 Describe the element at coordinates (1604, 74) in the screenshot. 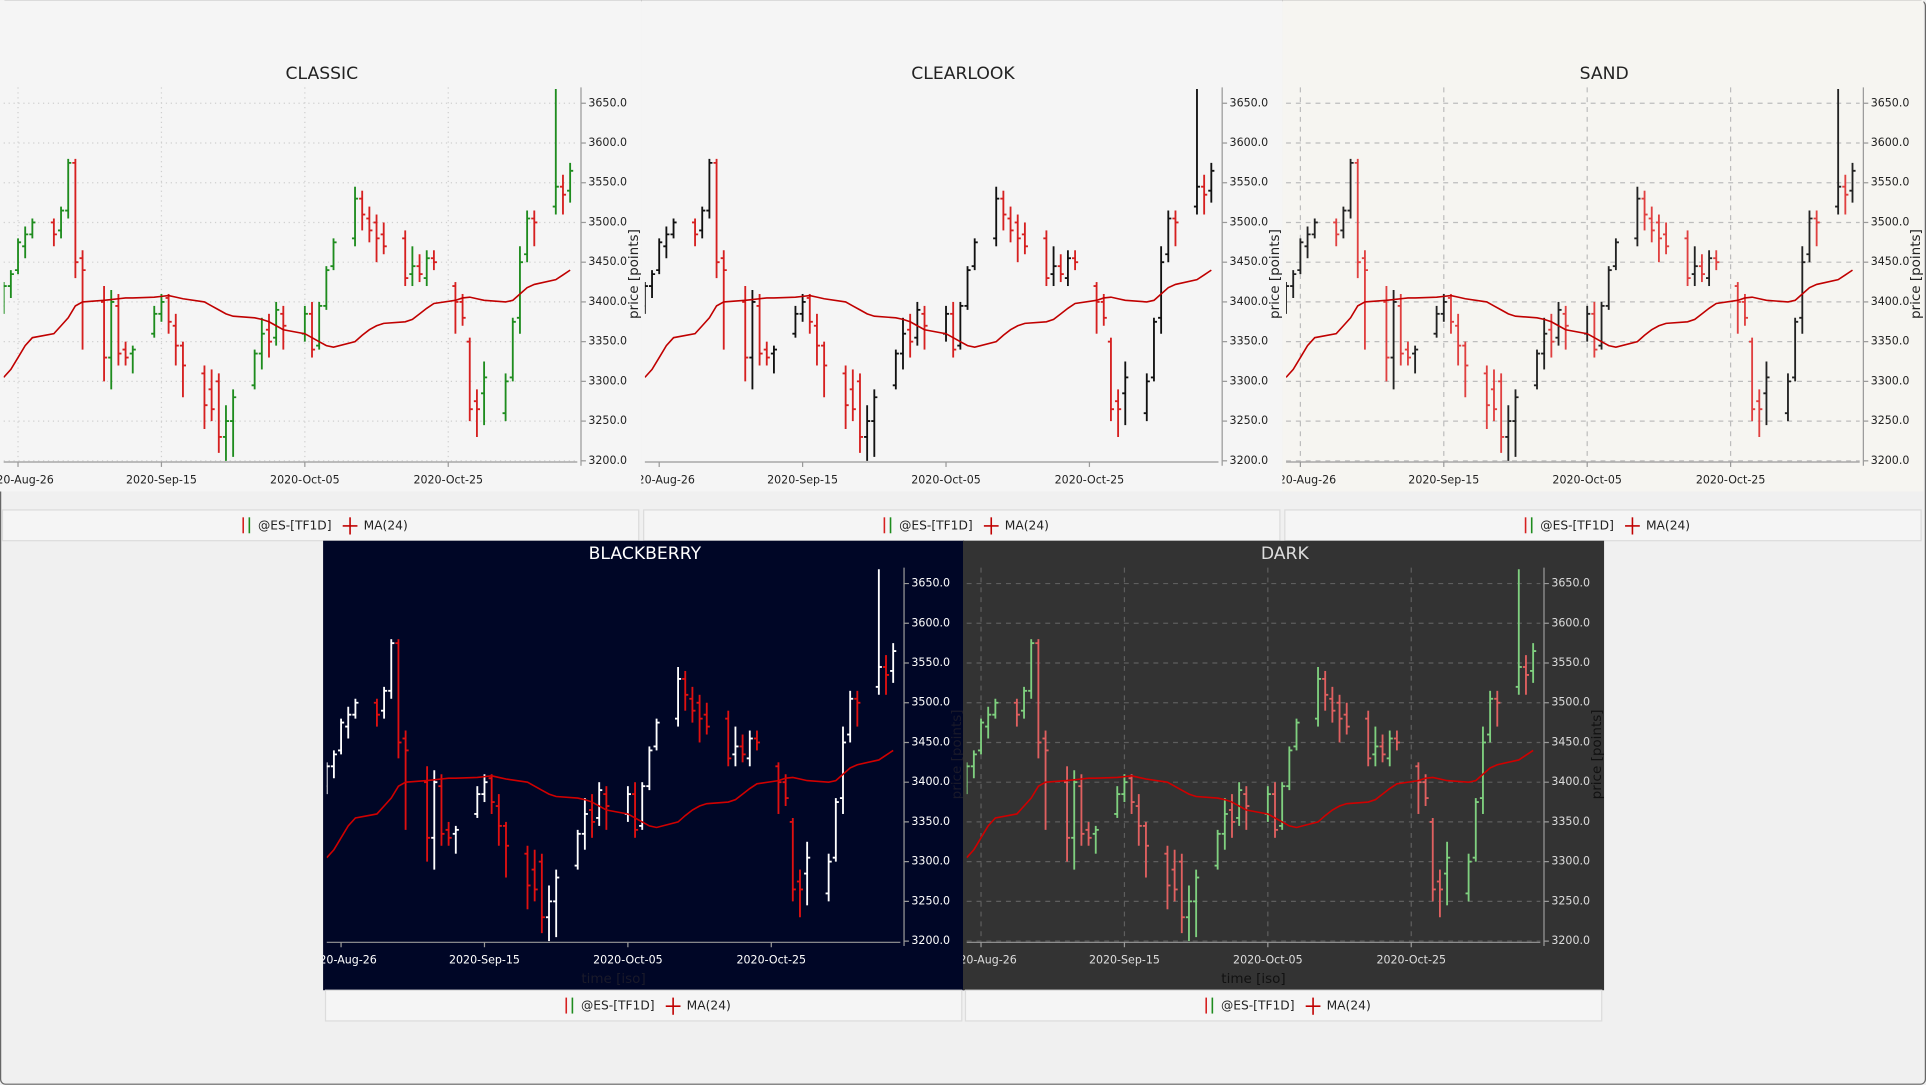

I see `chart-title: SAND` at that location.